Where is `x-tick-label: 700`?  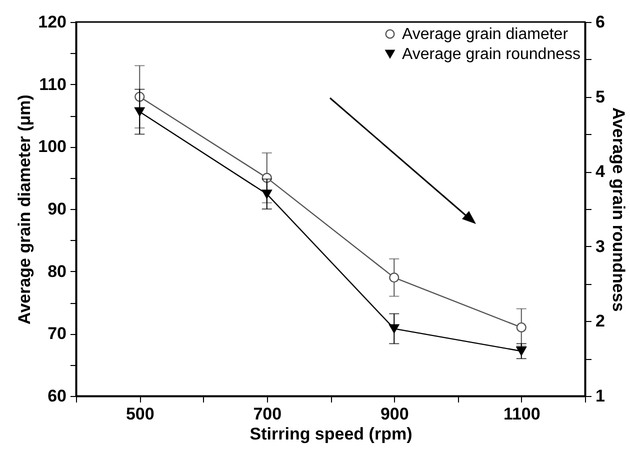
x-tick-label: 700 is located at coordinates (267, 414).